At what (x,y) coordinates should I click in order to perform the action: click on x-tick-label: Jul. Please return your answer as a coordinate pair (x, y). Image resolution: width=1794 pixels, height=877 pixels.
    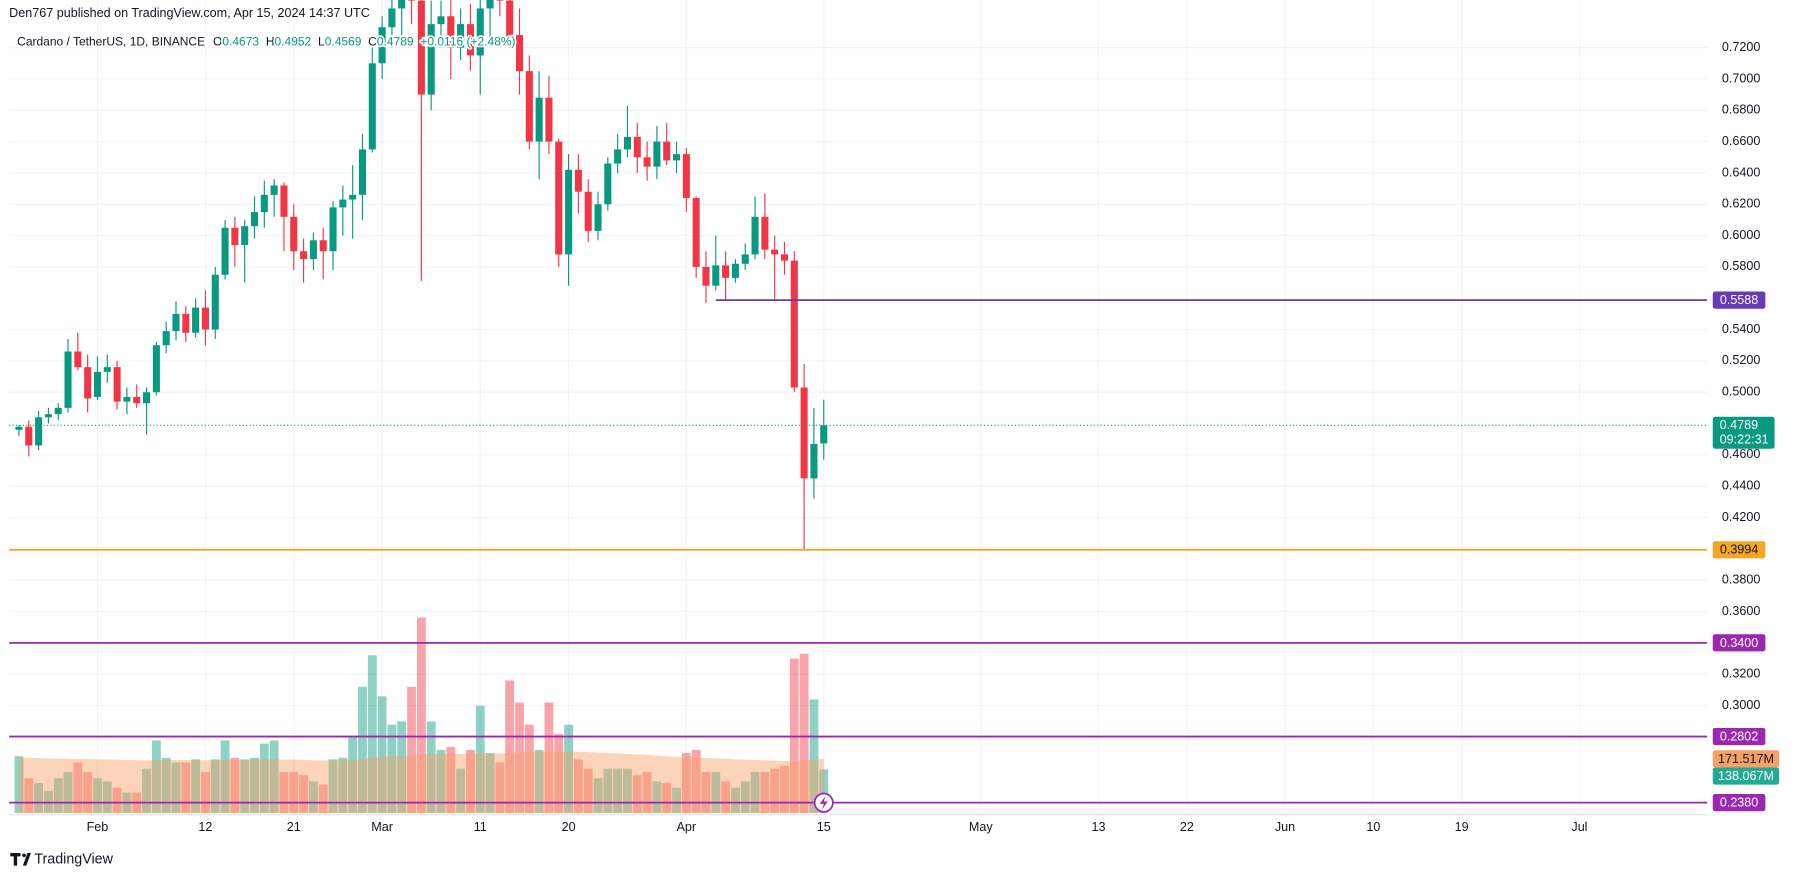
    Looking at the image, I should click on (1579, 827).